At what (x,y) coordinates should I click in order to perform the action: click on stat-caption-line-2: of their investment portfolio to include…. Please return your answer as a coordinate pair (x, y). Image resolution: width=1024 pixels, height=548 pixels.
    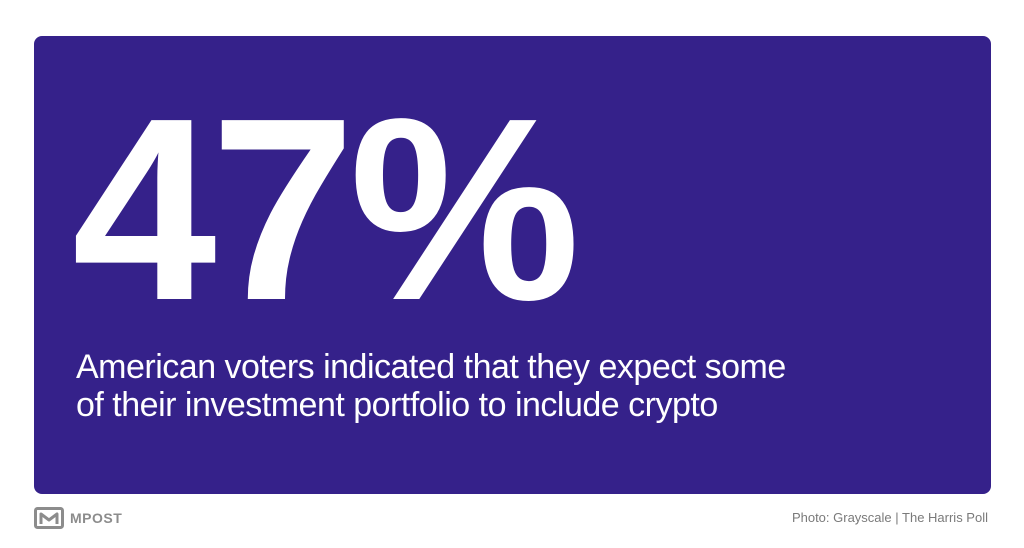
    Looking at the image, I should click on (397, 405).